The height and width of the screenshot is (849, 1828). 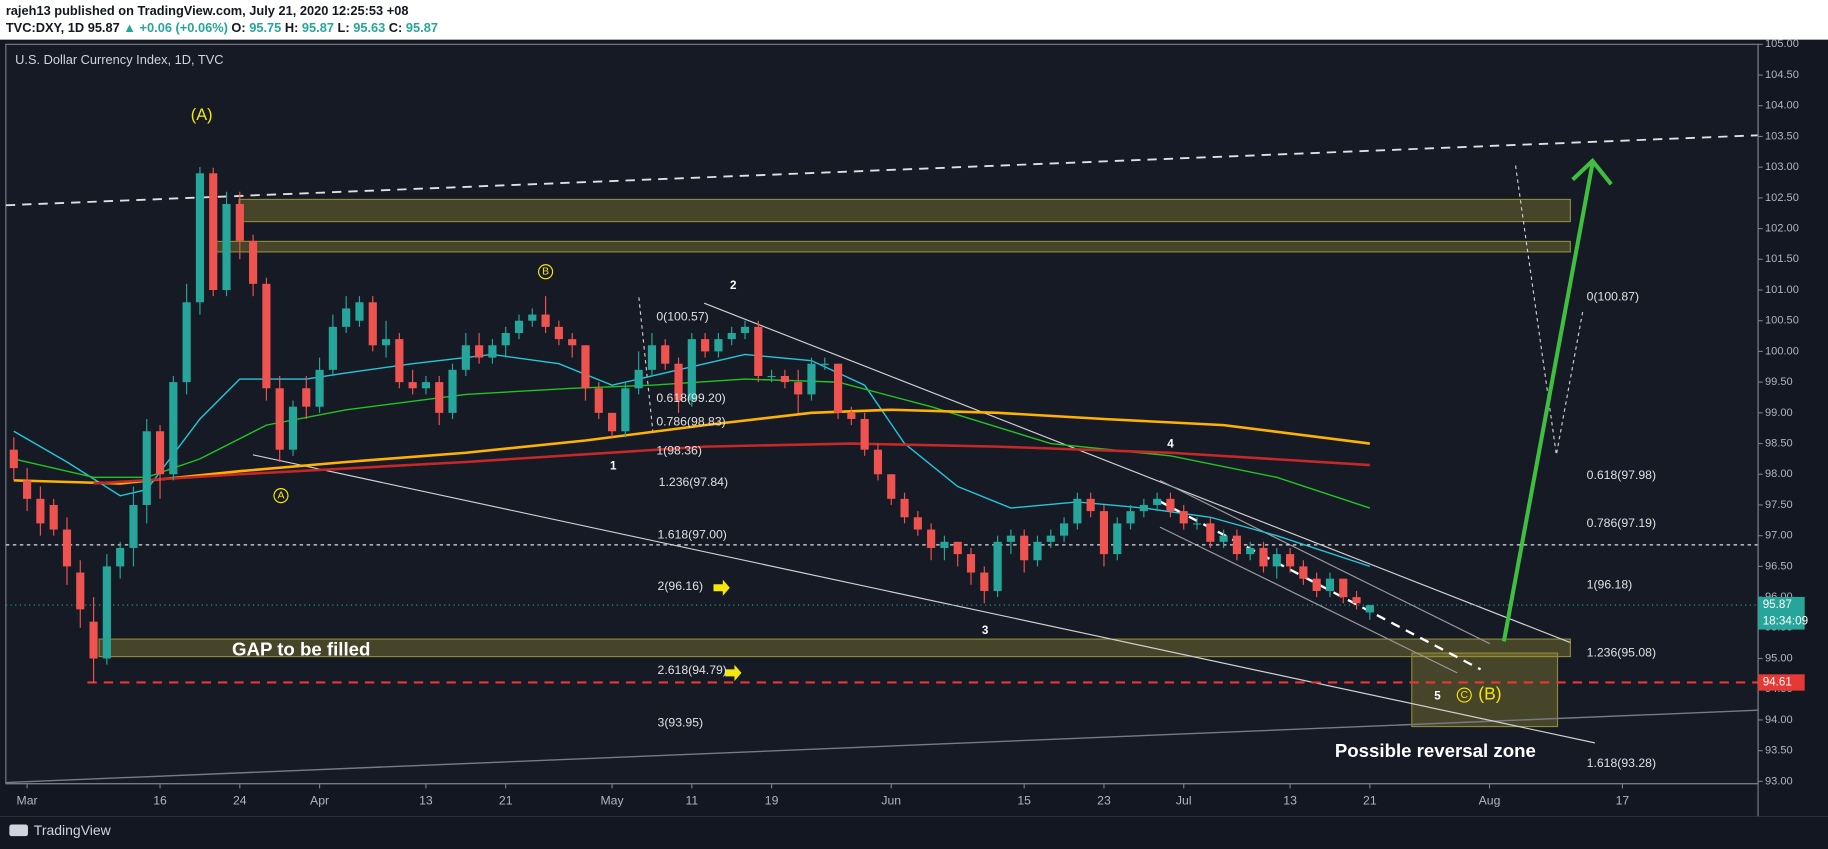 What do you see at coordinates (293, 28) in the screenshot?
I see `quote-part: H:` at bounding box center [293, 28].